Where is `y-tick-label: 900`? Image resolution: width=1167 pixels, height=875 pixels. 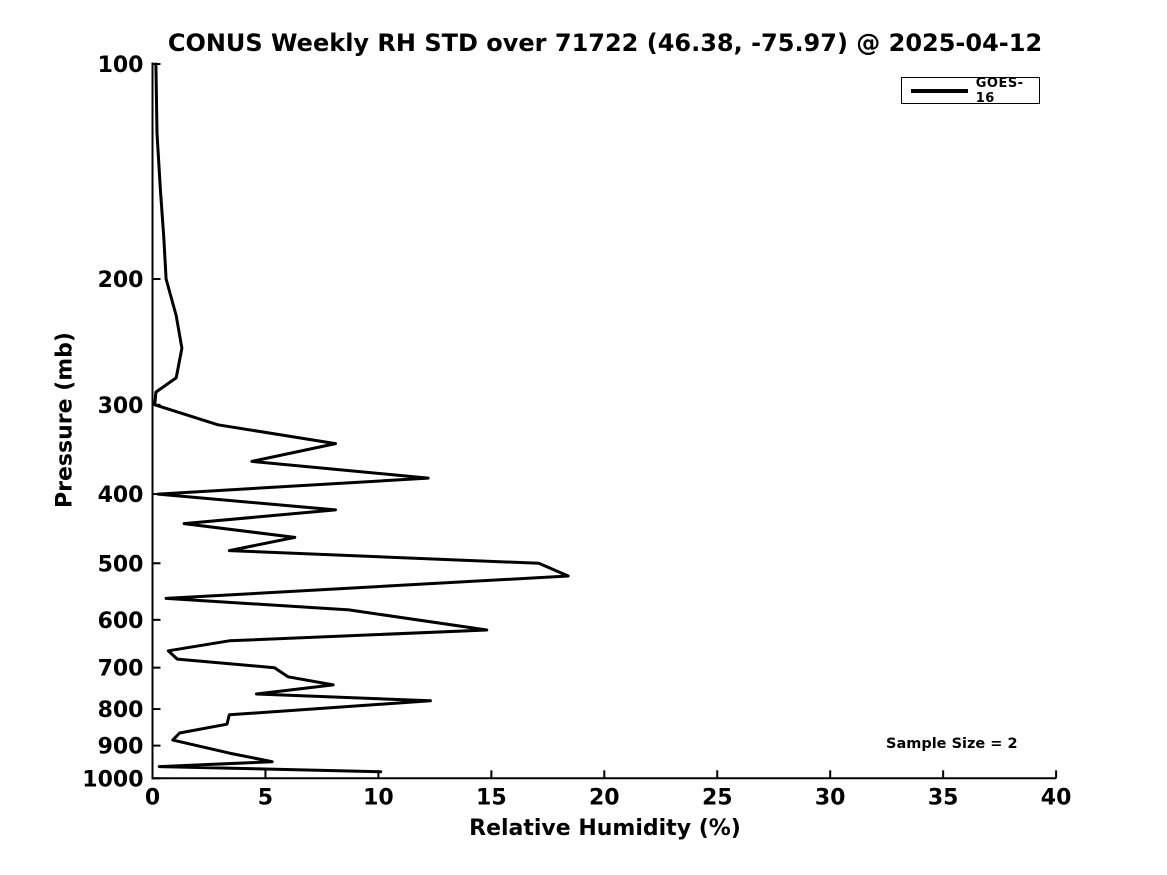 y-tick-label: 900 is located at coordinates (121, 747).